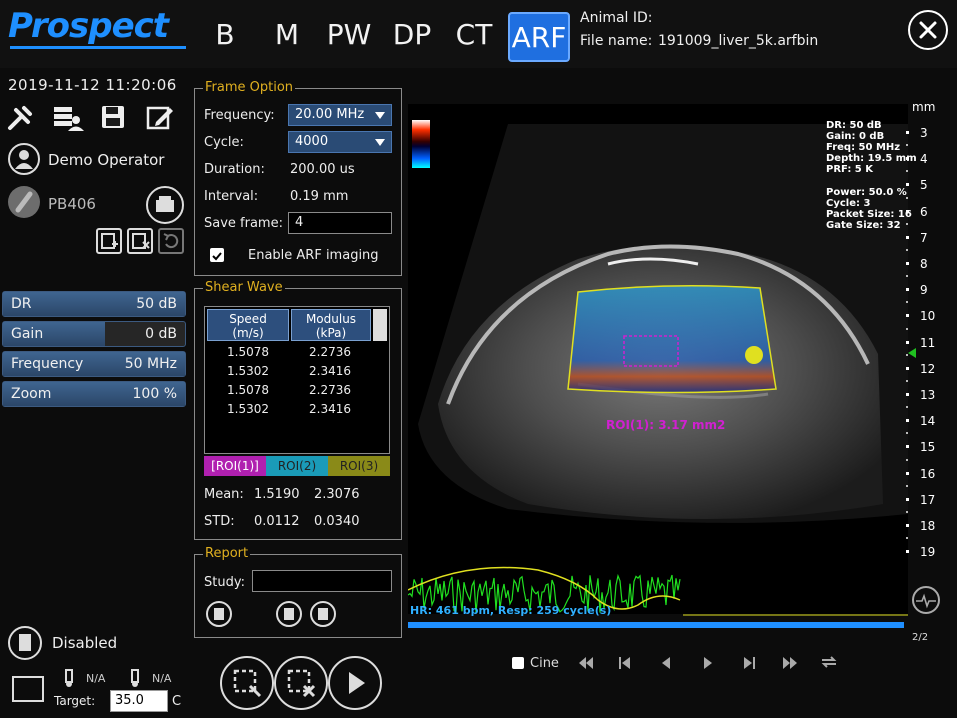 The height and width of the screenshot is (718, 957). Describe the element at coordinates (924, 340) in the screenshot. I see `depth-scale: 3 4 5 6 7 8 9 10 11 12 13 14 15 16 17 18 19` at that location.